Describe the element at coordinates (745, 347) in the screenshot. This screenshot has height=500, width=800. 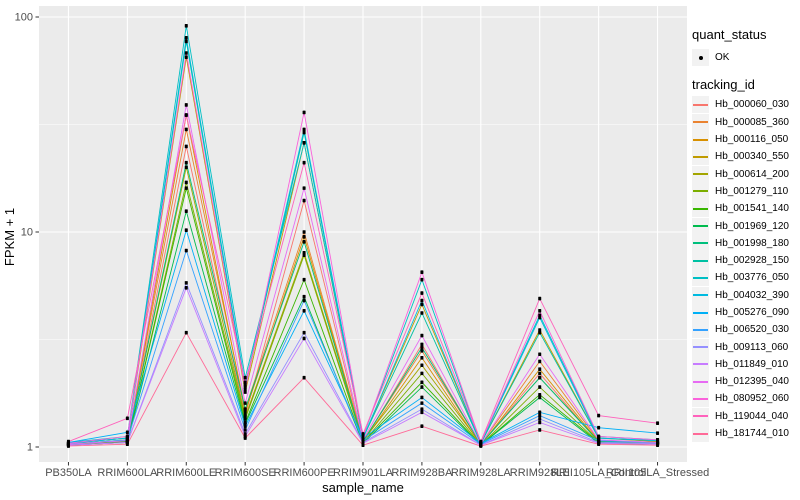
I see `legend-item-Hb_009113_060: Hb_009113_060` at that location.